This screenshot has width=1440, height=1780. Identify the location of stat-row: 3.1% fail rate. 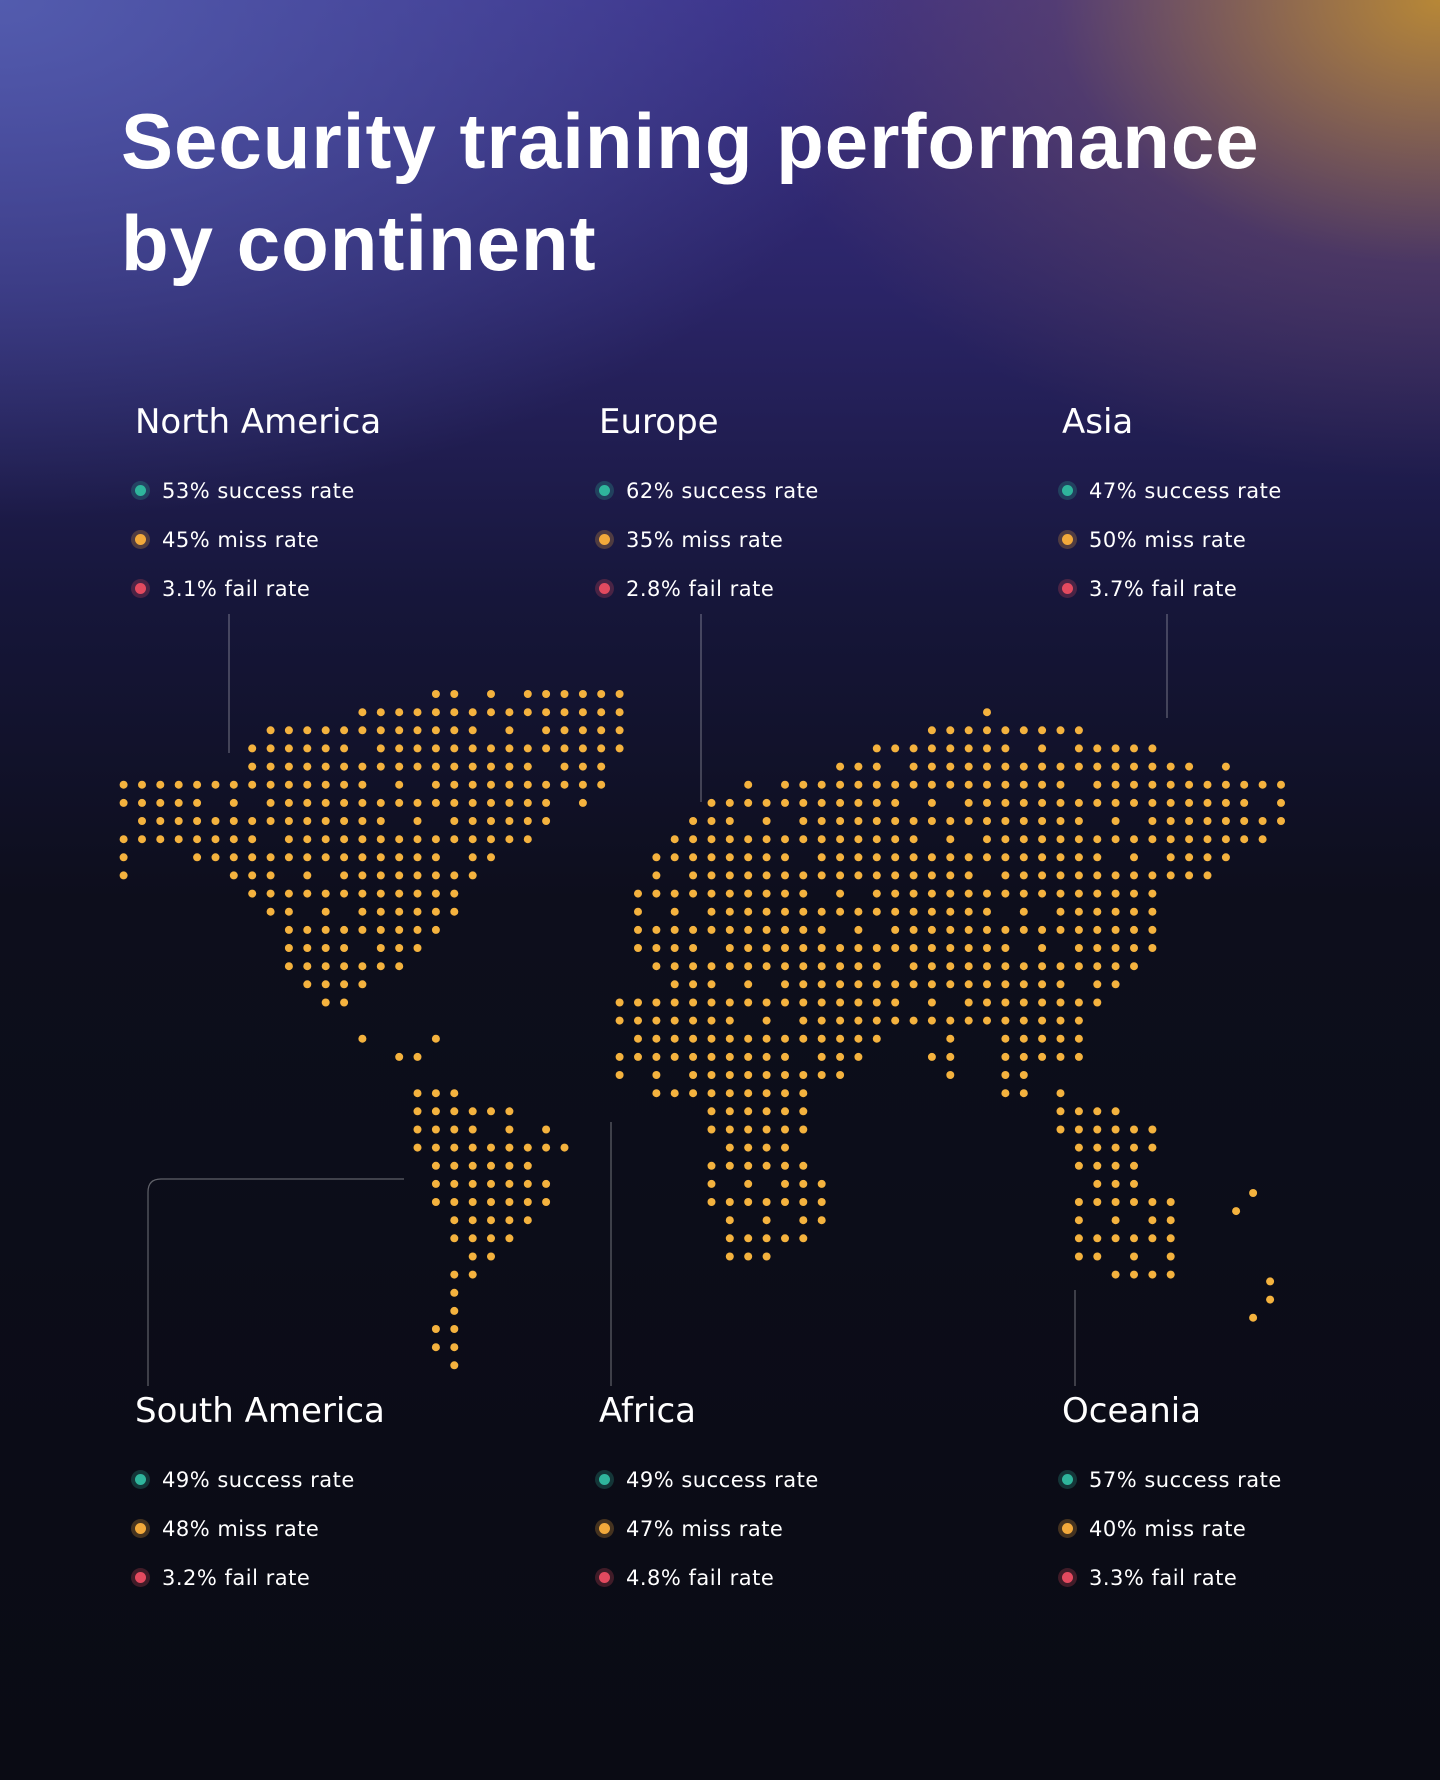
(345, 588).